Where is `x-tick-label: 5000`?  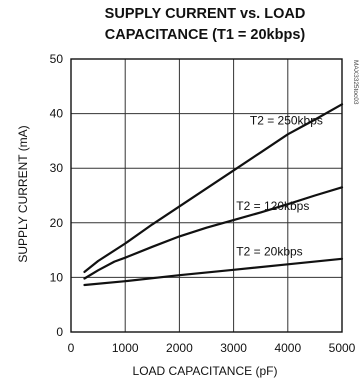
x-tick-label: 5000 is located at coordinates (342, 348).